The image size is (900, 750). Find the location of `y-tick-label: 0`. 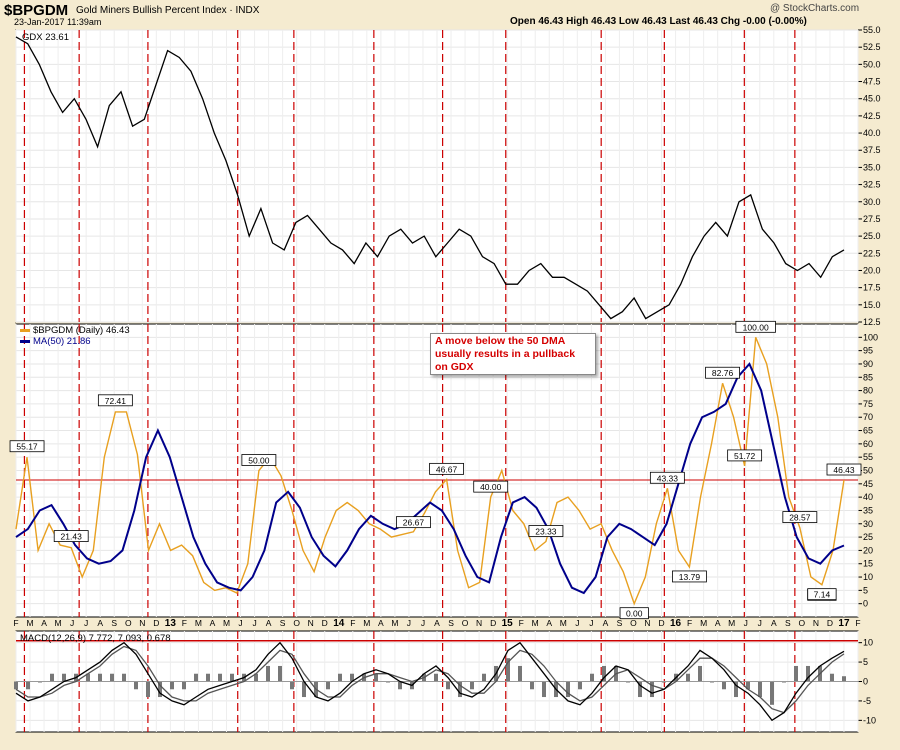

y-tick-label: 0 is located at coordinates (865, 604).